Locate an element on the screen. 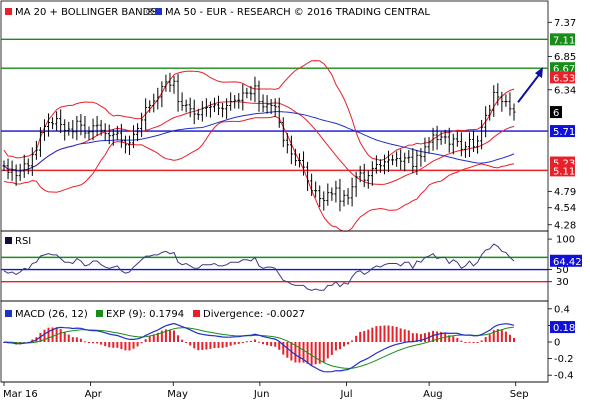 The height and width of the screenshot is (400, 590). svg-text: 64.42 is located at coordinates (567, 262).